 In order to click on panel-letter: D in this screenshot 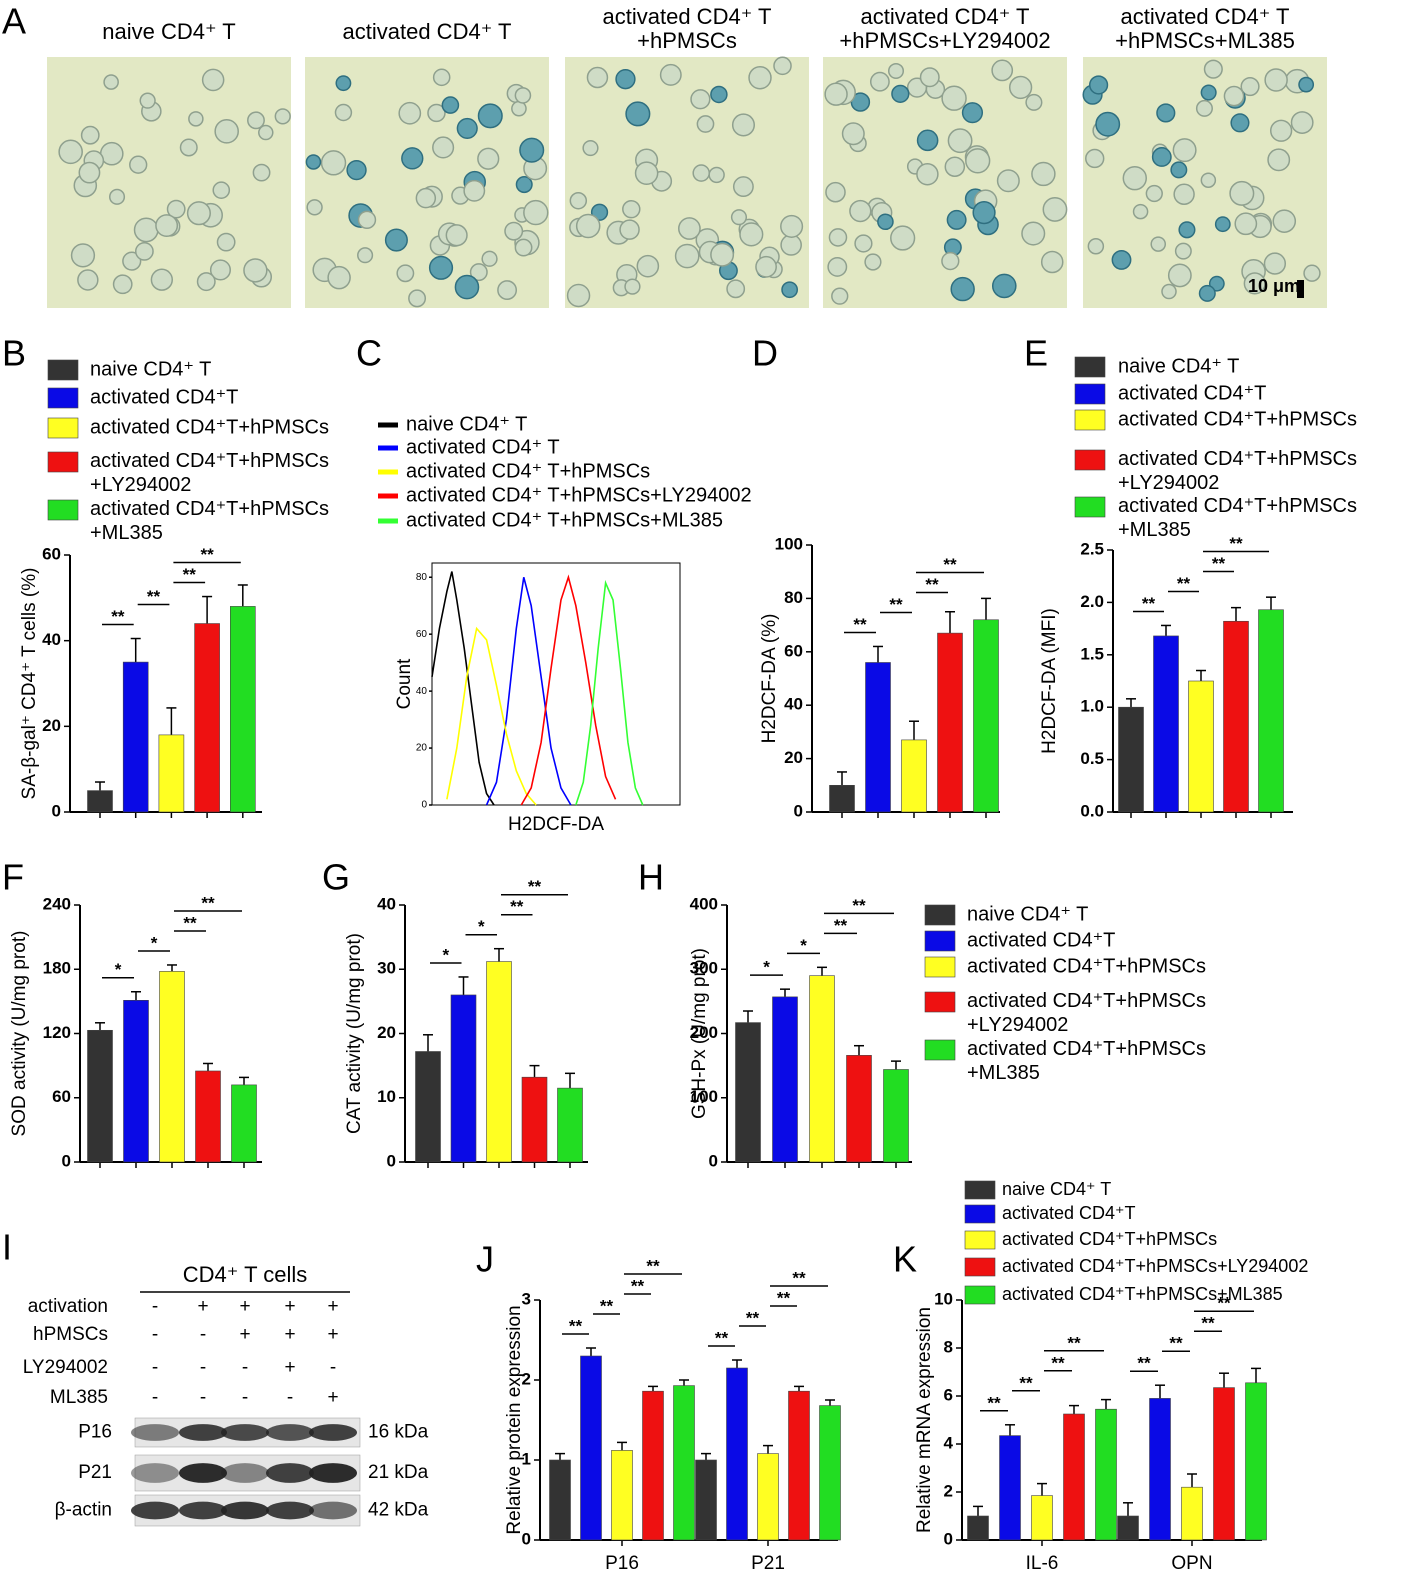, I will do `click(765, 353)`.